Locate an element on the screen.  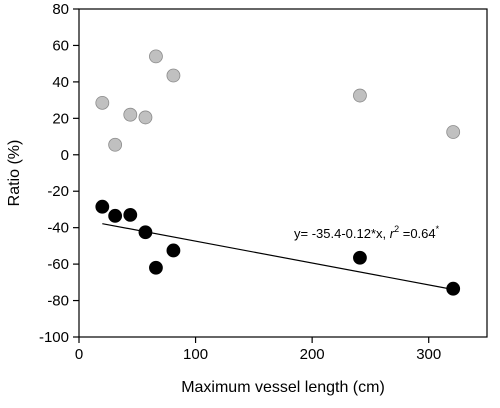
y-tick-label: 80 is located at coordinates (60, 9).